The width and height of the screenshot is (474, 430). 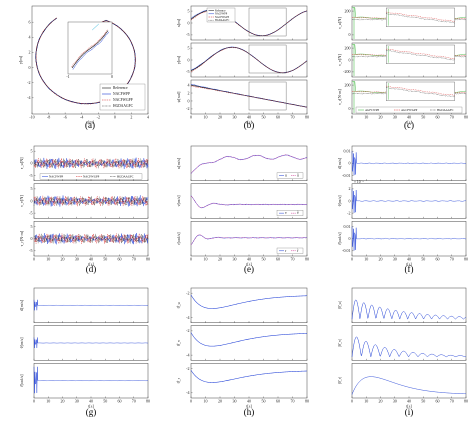 What do you see at coordinates (347, 226) in the screenshot?
I see `y-tick-label: 0.01` at bounding box center [347, 226].